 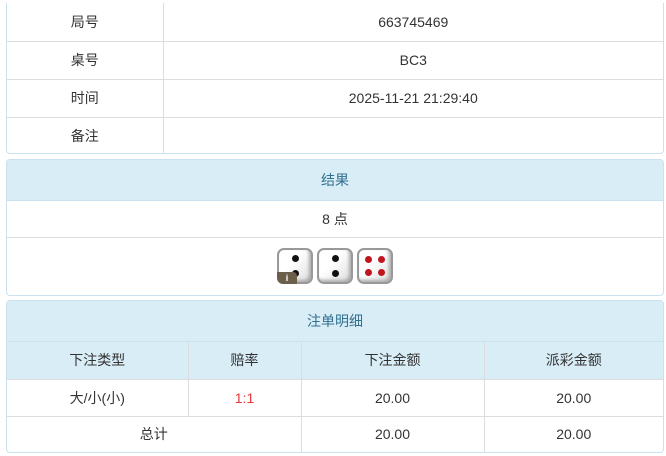 What do you see at coordinates (392, 361) in the screenshot?
I see `col-bet-amount: 下注金额` at bounding box center [392, 361].